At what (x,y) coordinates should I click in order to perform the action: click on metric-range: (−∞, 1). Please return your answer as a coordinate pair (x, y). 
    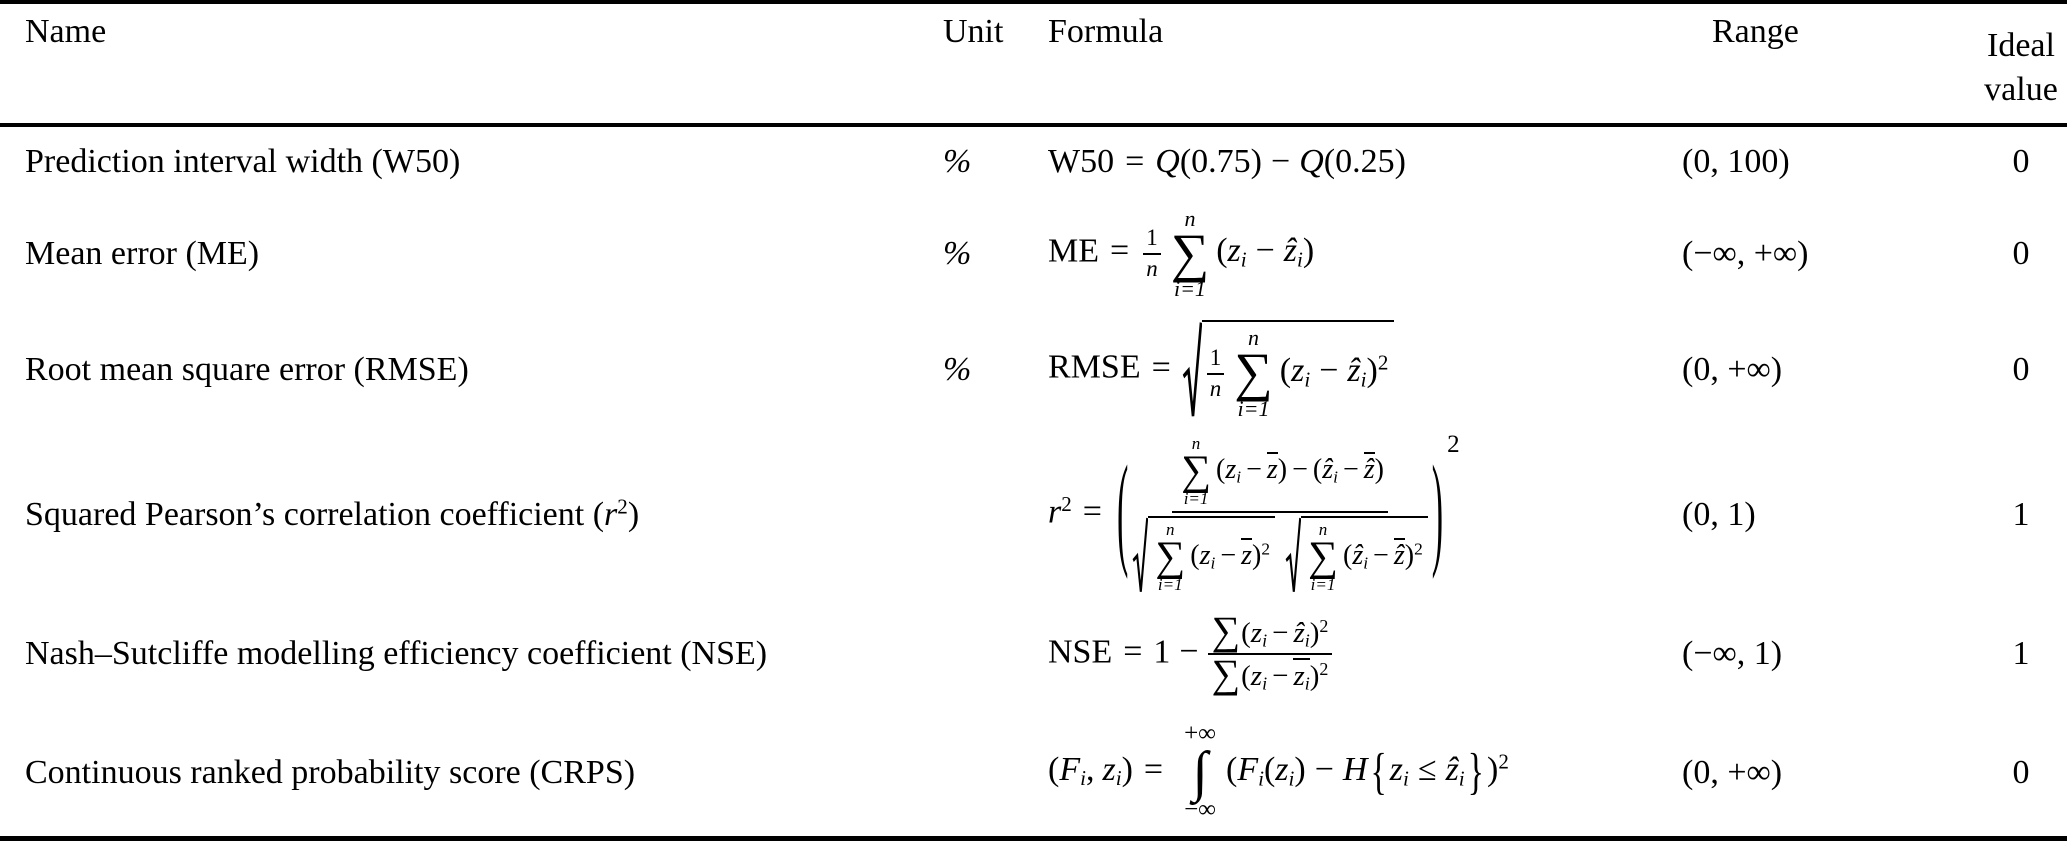
    Looking at the image, I should click on (1732, 653).